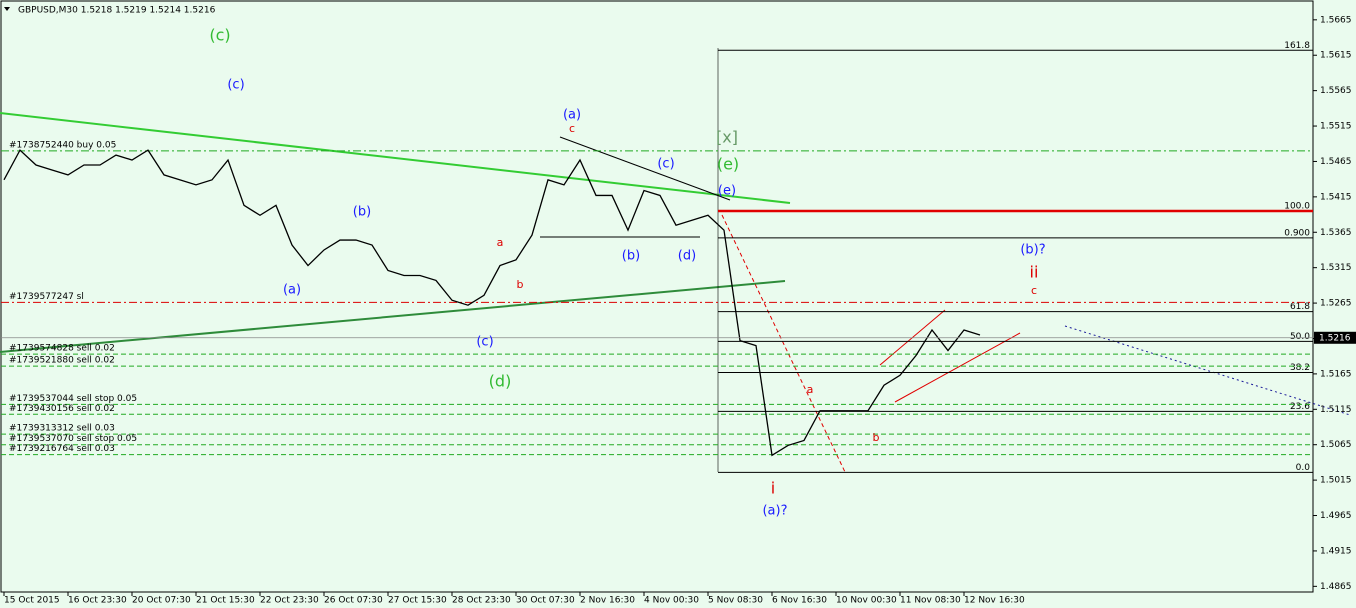 The width and height of the screenshot is (1356, 608). Describe the element at coordinates (353, 601) in the screenshot. I see `x-tick-label: 26 Oct 07:30` at that location.